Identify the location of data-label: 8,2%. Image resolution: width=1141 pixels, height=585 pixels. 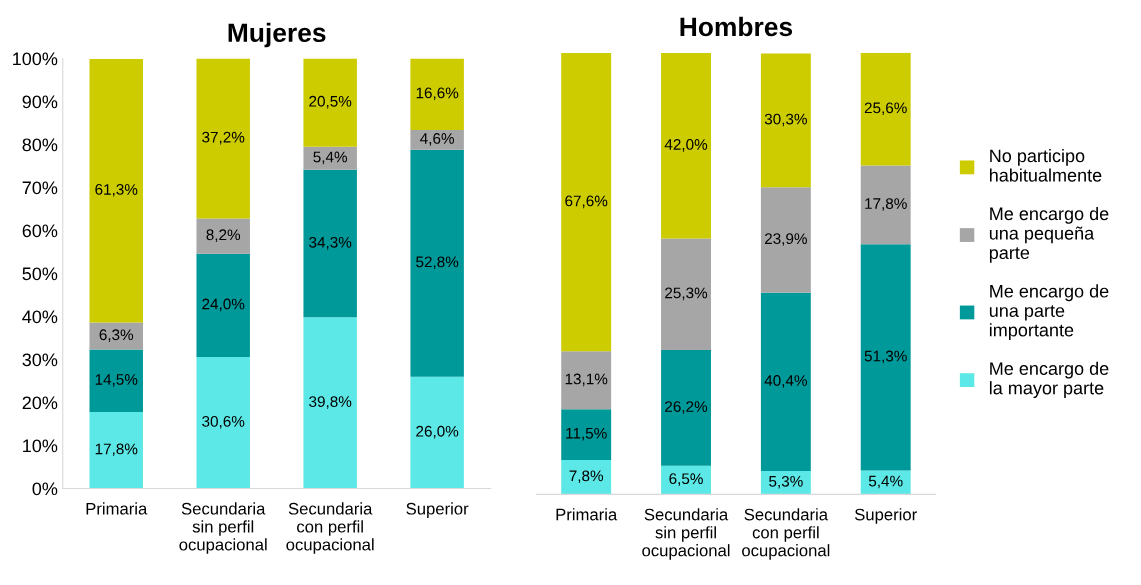
(223, 235).